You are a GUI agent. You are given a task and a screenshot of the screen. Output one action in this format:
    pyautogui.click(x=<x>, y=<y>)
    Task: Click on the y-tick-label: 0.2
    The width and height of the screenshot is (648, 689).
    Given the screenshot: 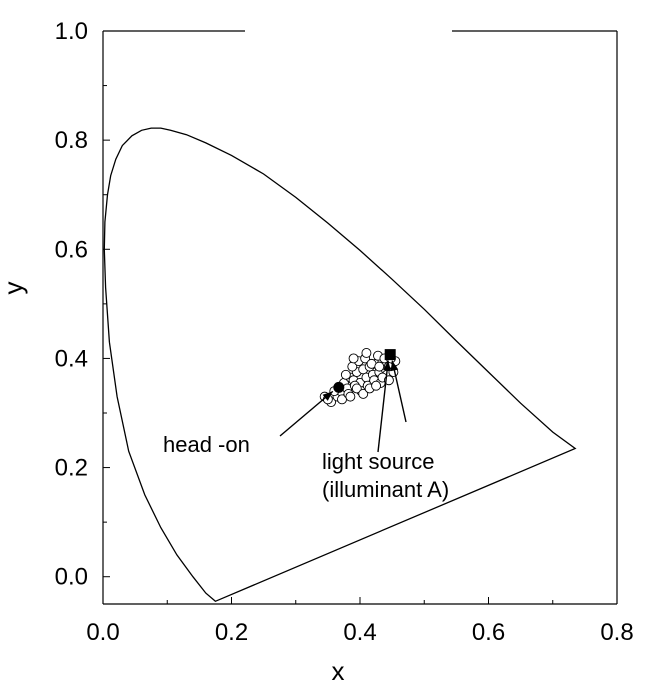 What is the action you would take?
    pyautogui.click(x=71, y=468)
    